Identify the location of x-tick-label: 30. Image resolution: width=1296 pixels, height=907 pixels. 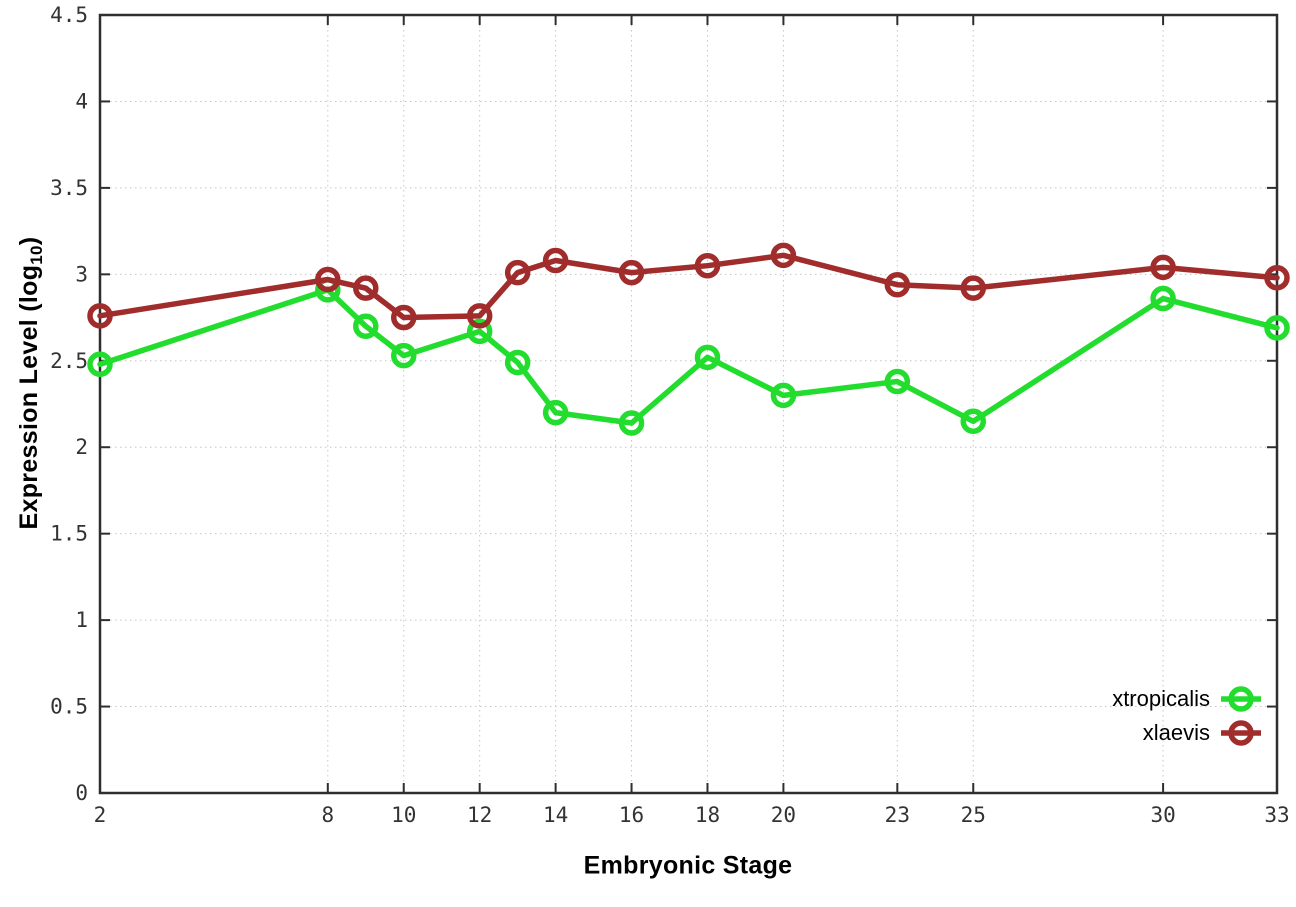
(1162, 815).